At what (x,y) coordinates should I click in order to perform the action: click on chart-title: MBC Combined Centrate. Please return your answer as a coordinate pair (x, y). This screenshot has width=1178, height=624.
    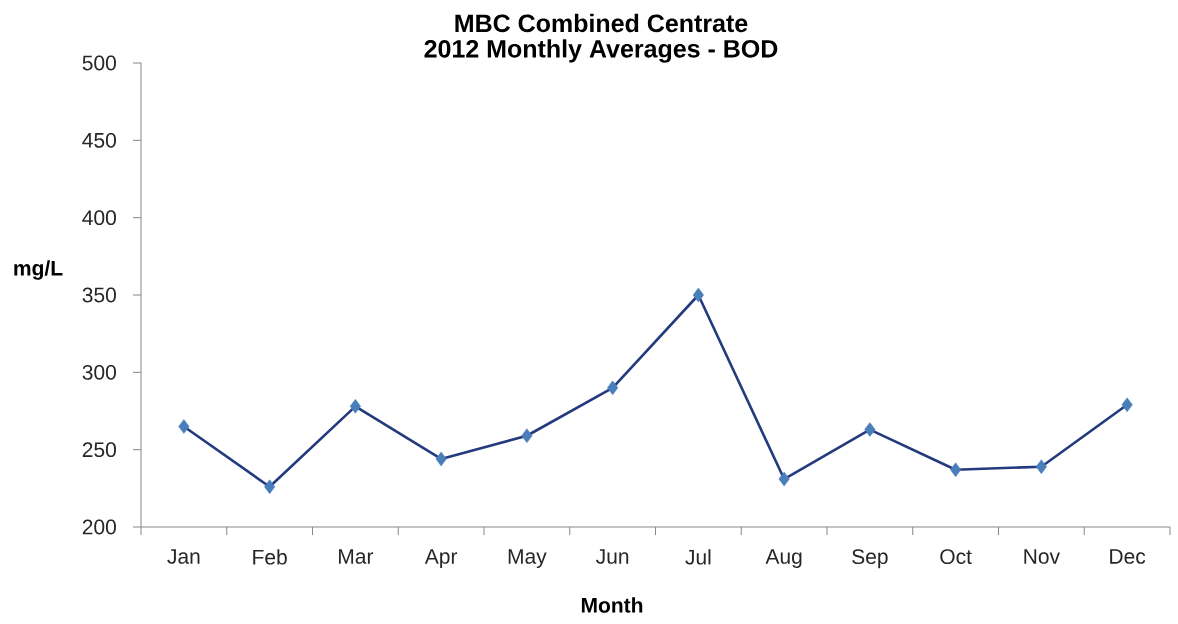
    Looking at the image, I should click on (601, 23).